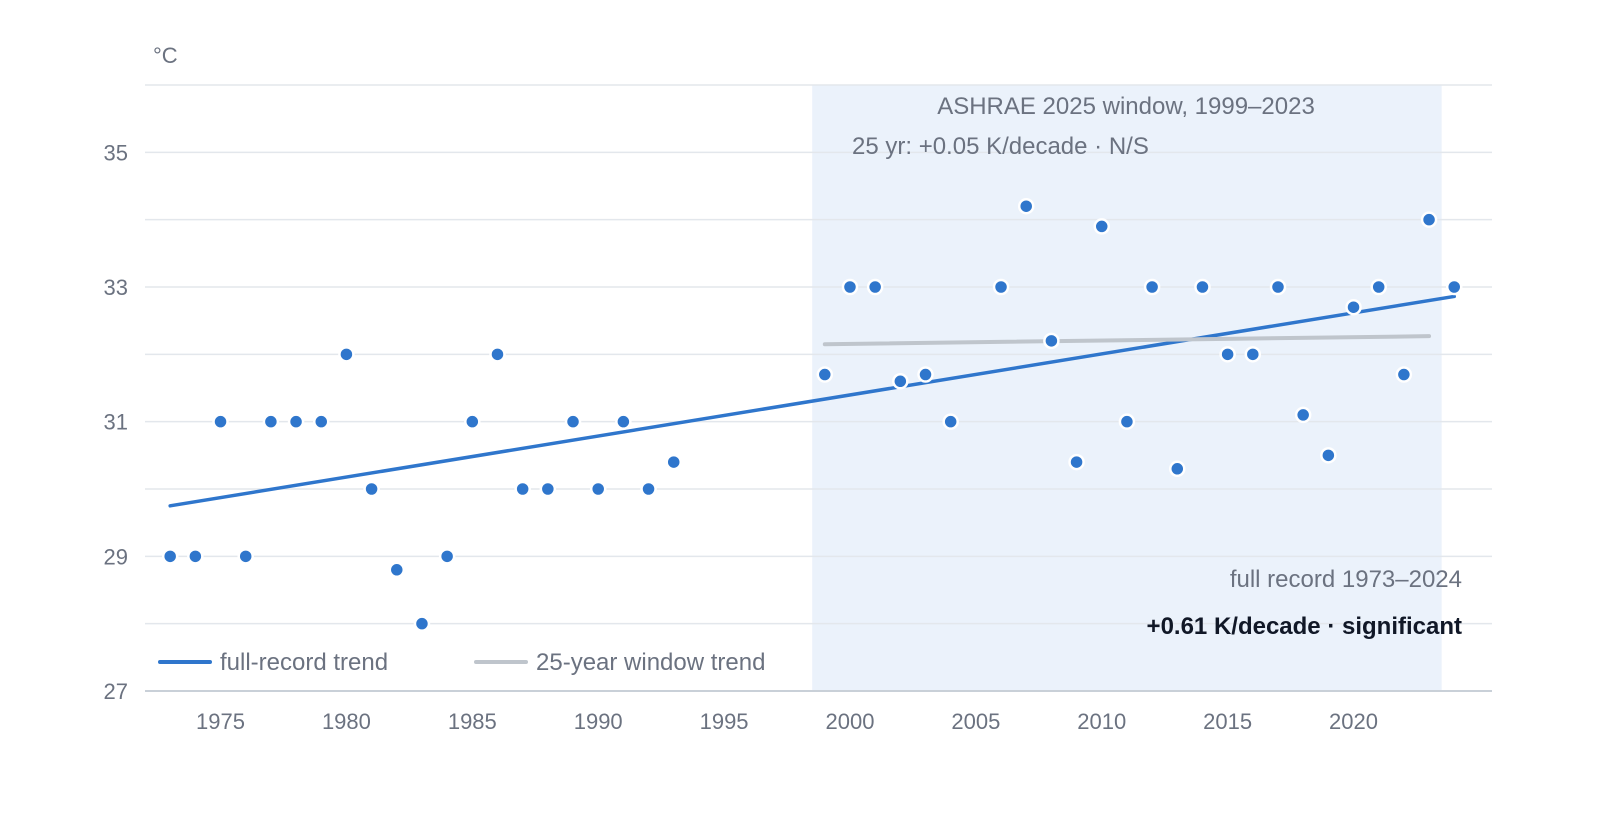 This screenshot has height=827, width=1600. I want to click on x-tick-label: 2005, so click(975, 721).